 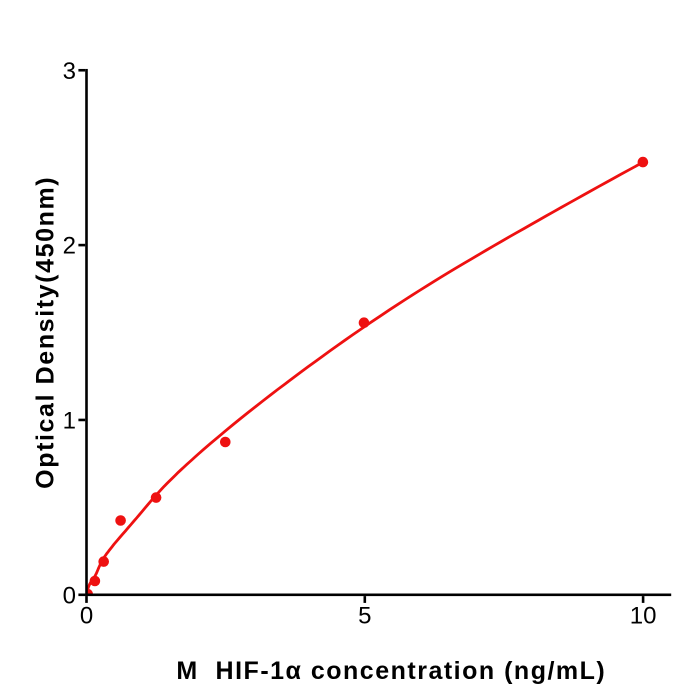 What do you see at coordinates (391, 671) in the screenshot?
I see `svg-text:M HIF-1α concentration (ng/mL: M HIF-1α concentration (ng/mL)` at bounding box center [391, 671].